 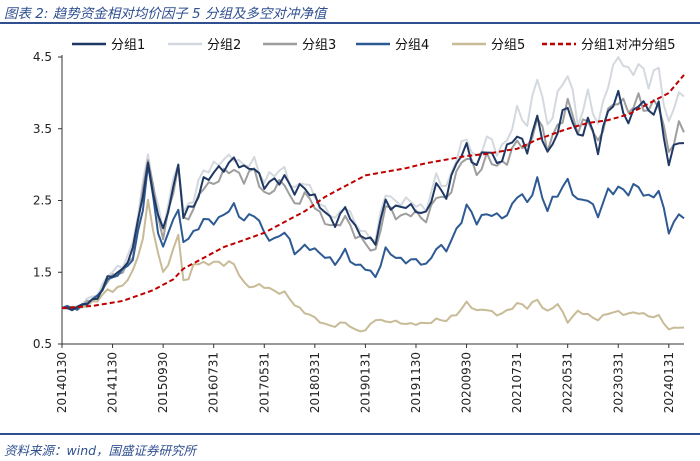 I want to click on y-tick-label: 3.5, so click(x=42, y=129).